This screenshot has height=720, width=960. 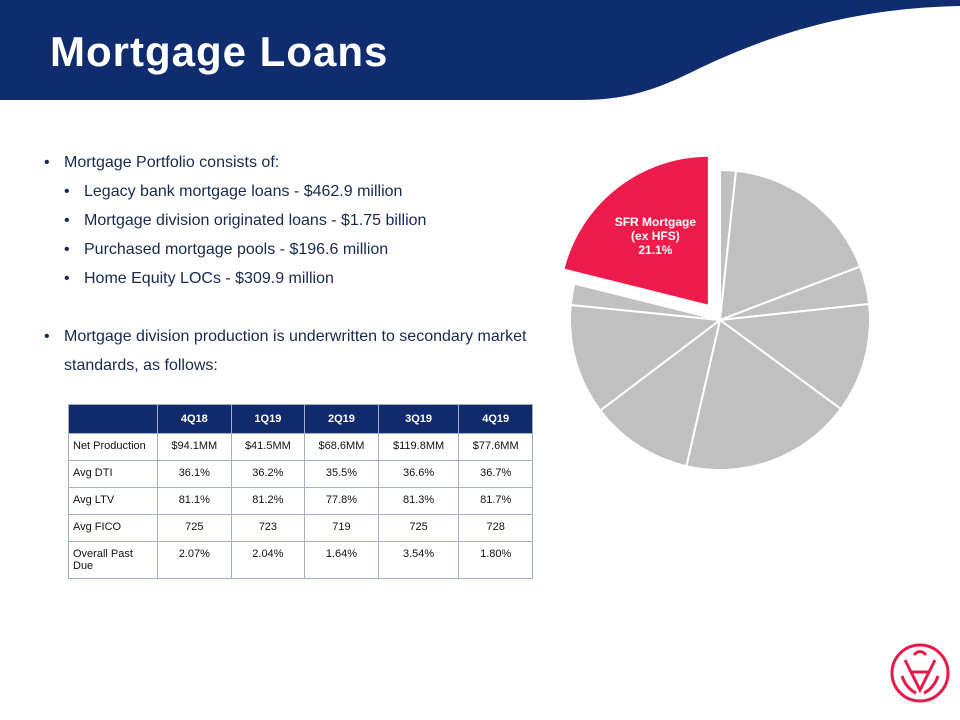 I want to click on table-row: Avg FICO 725 723 719 725 728, so click(x=300, y=528).